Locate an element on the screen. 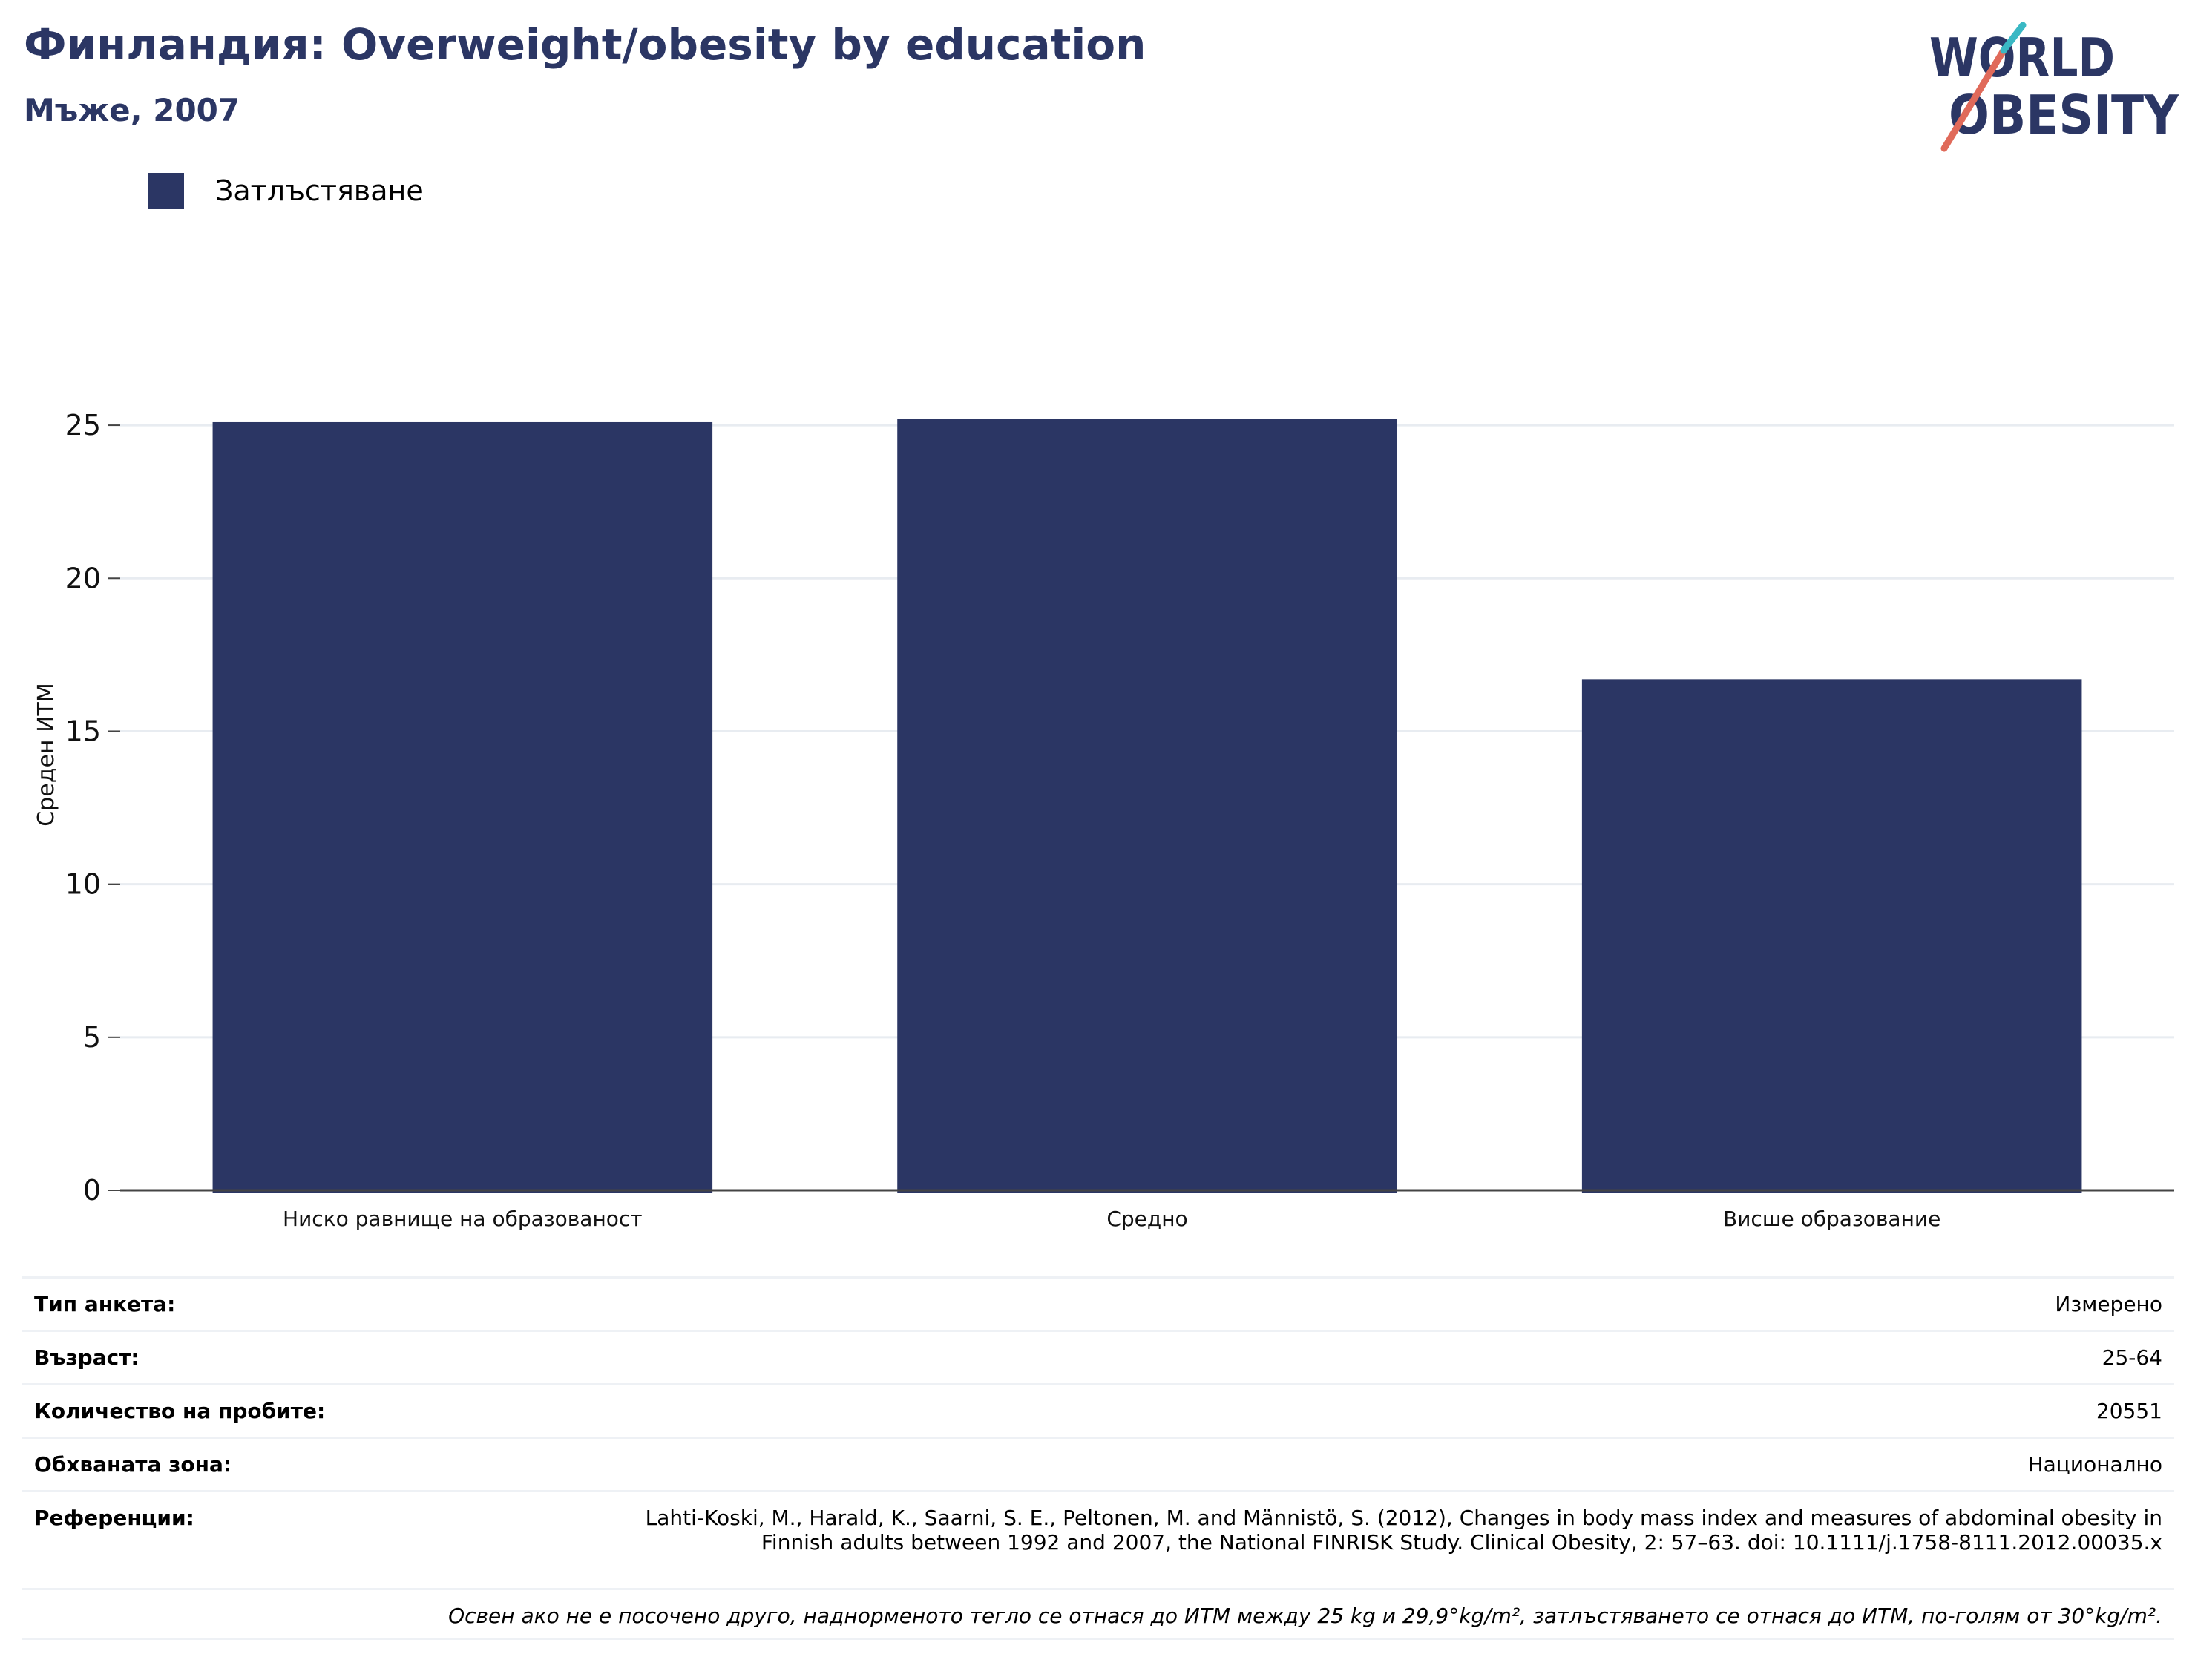  svg-text: OBESITY is located at coordinates (2064, 115).